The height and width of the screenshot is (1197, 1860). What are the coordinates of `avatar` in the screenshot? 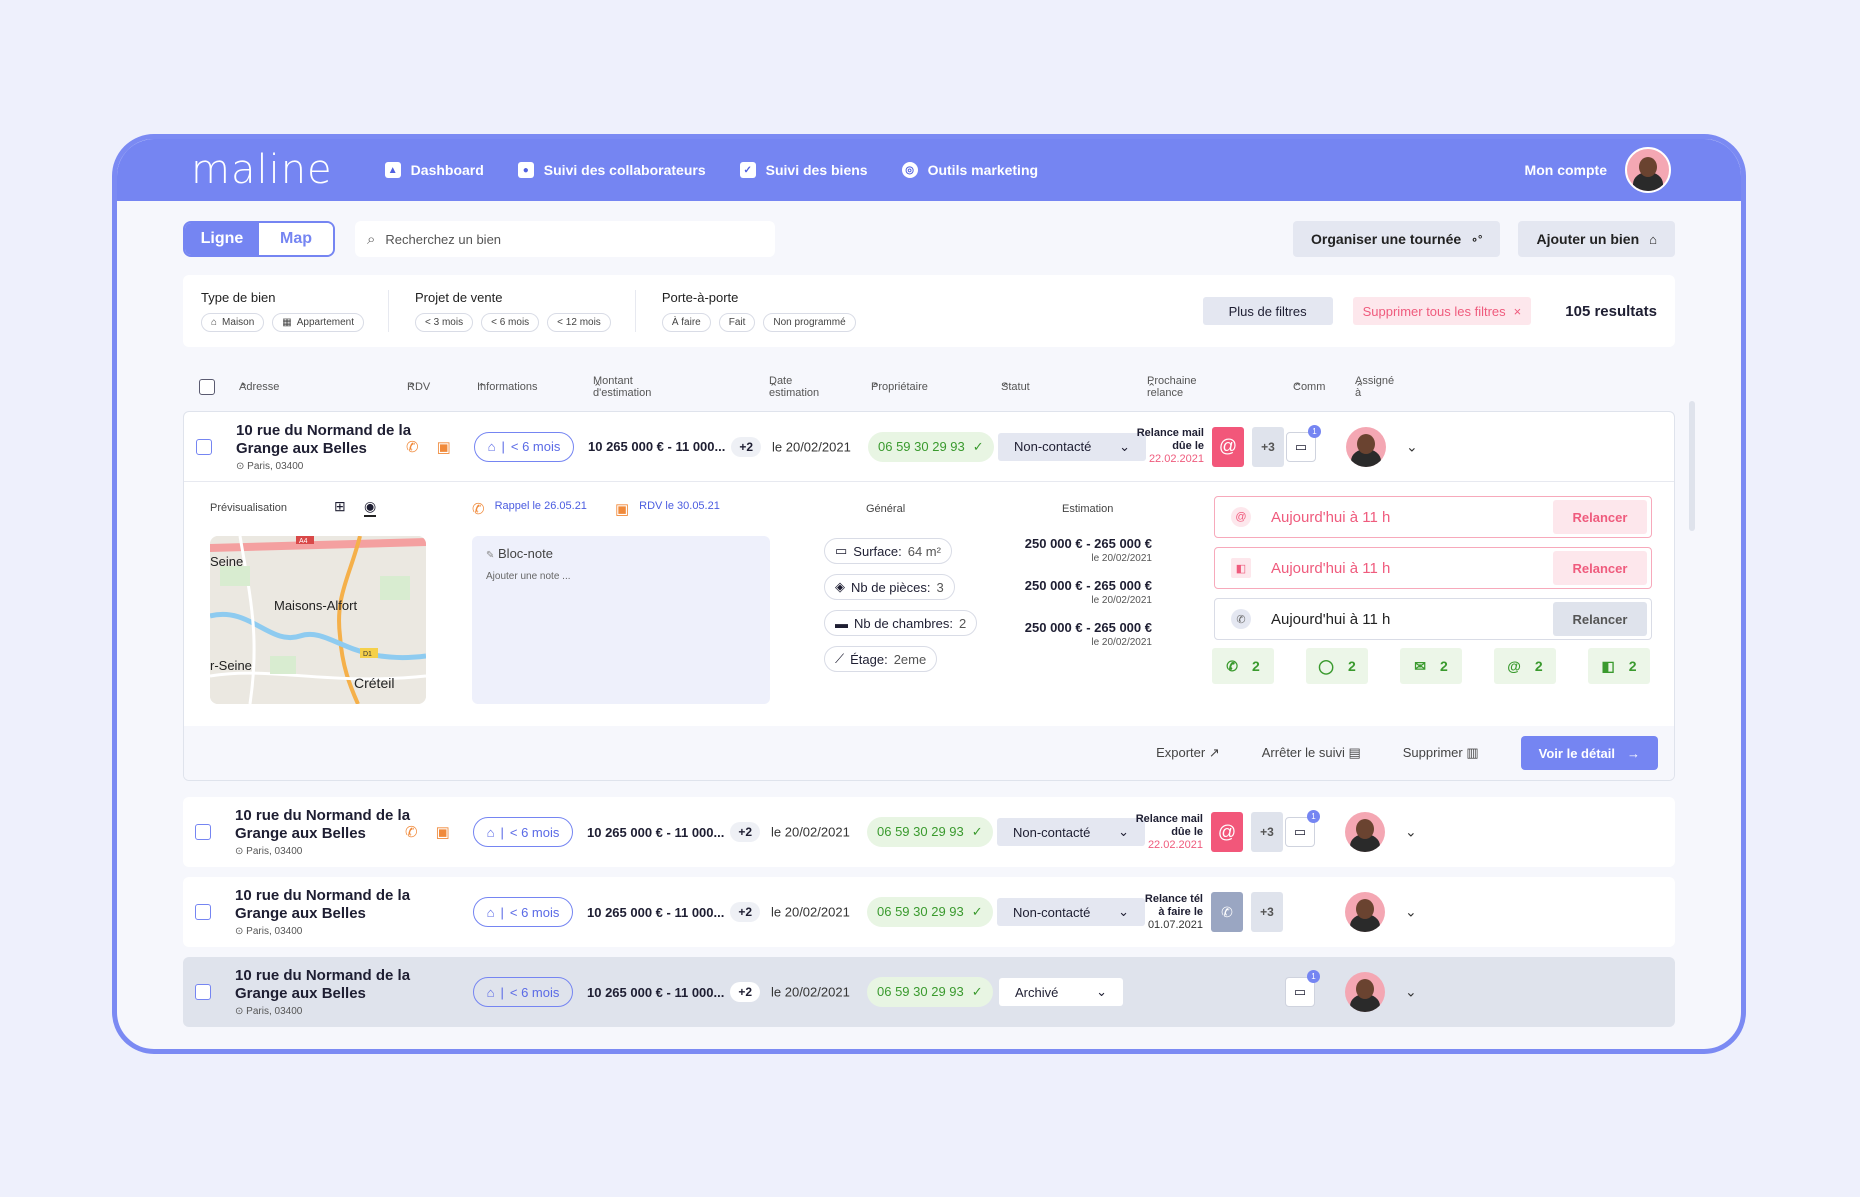 It's located at (1648, 170).